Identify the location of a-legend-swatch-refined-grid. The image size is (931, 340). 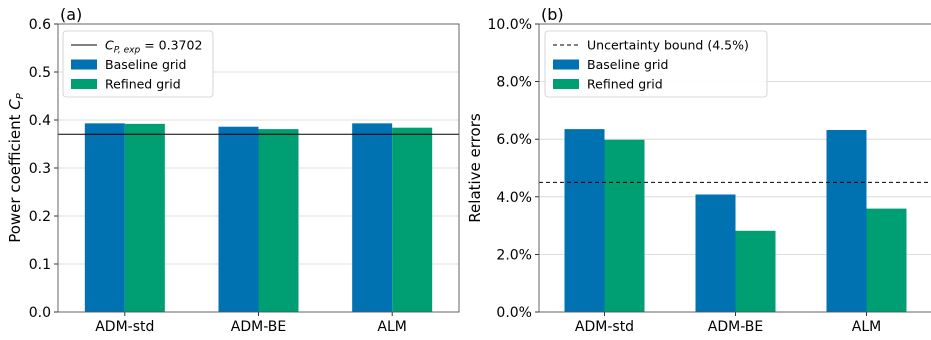
(84, 84).